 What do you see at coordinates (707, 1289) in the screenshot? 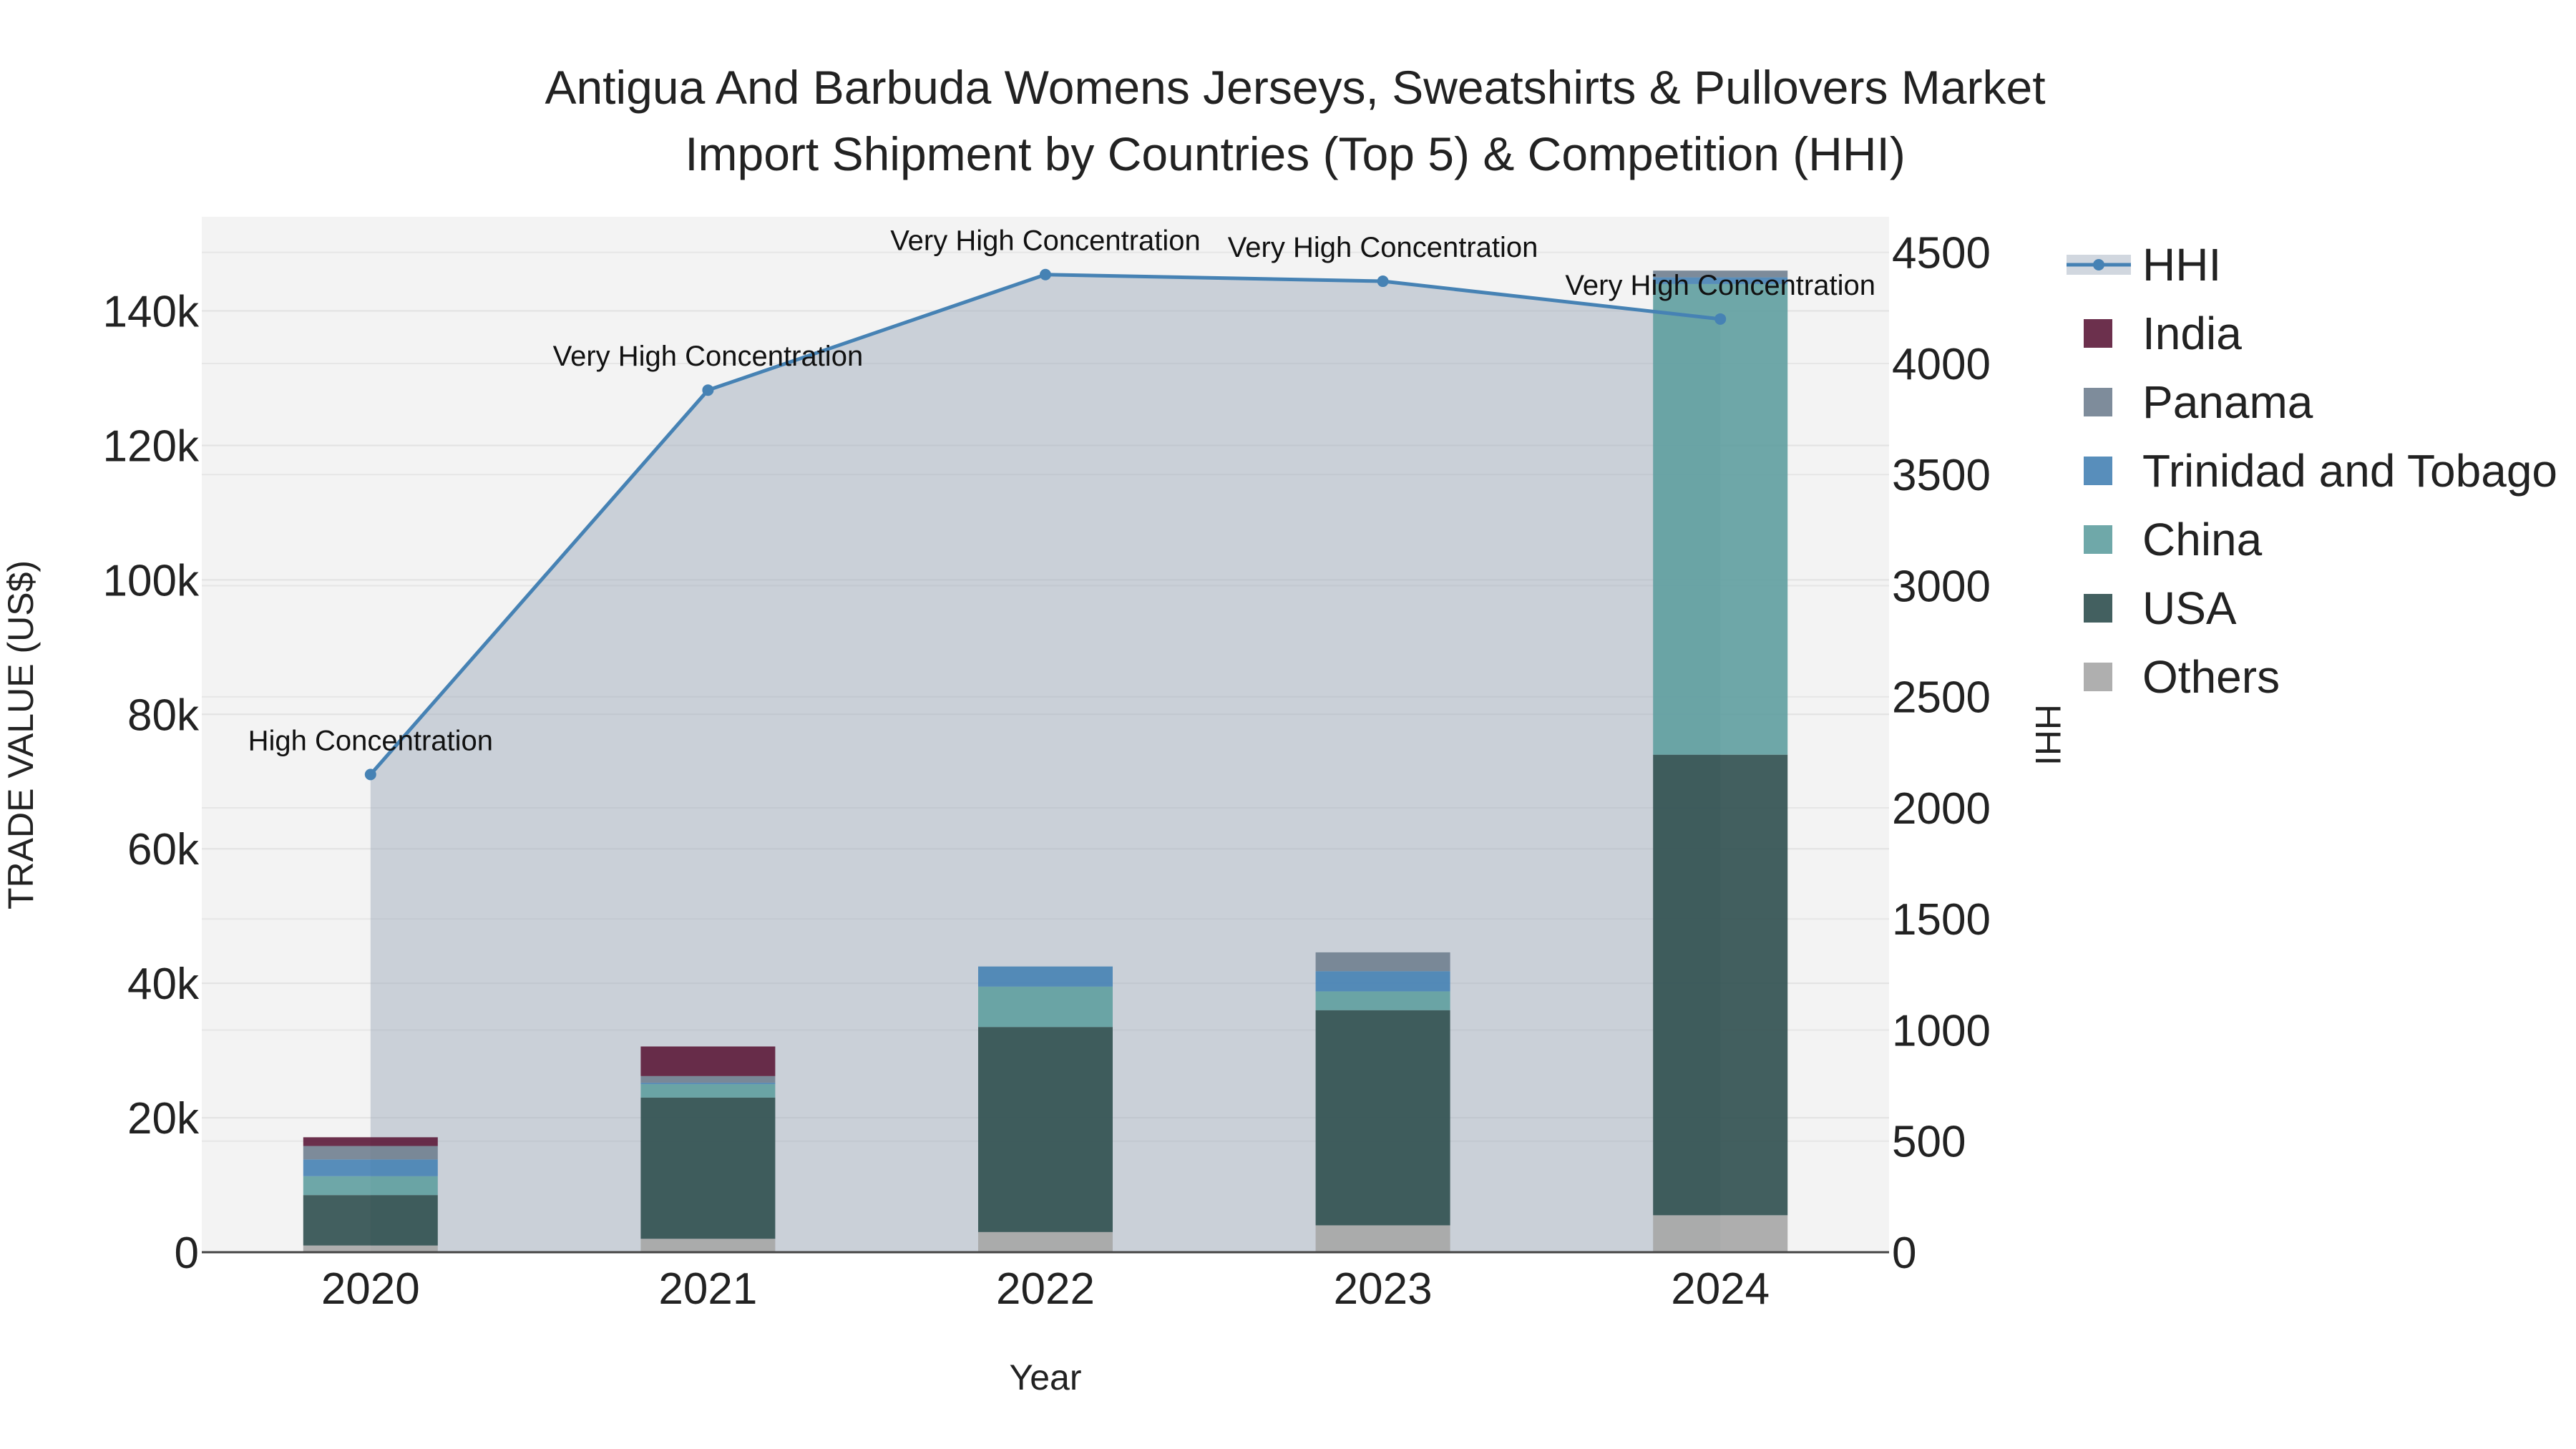
I see `x-tick-label: 2021` at bounding box center [707, 1289].